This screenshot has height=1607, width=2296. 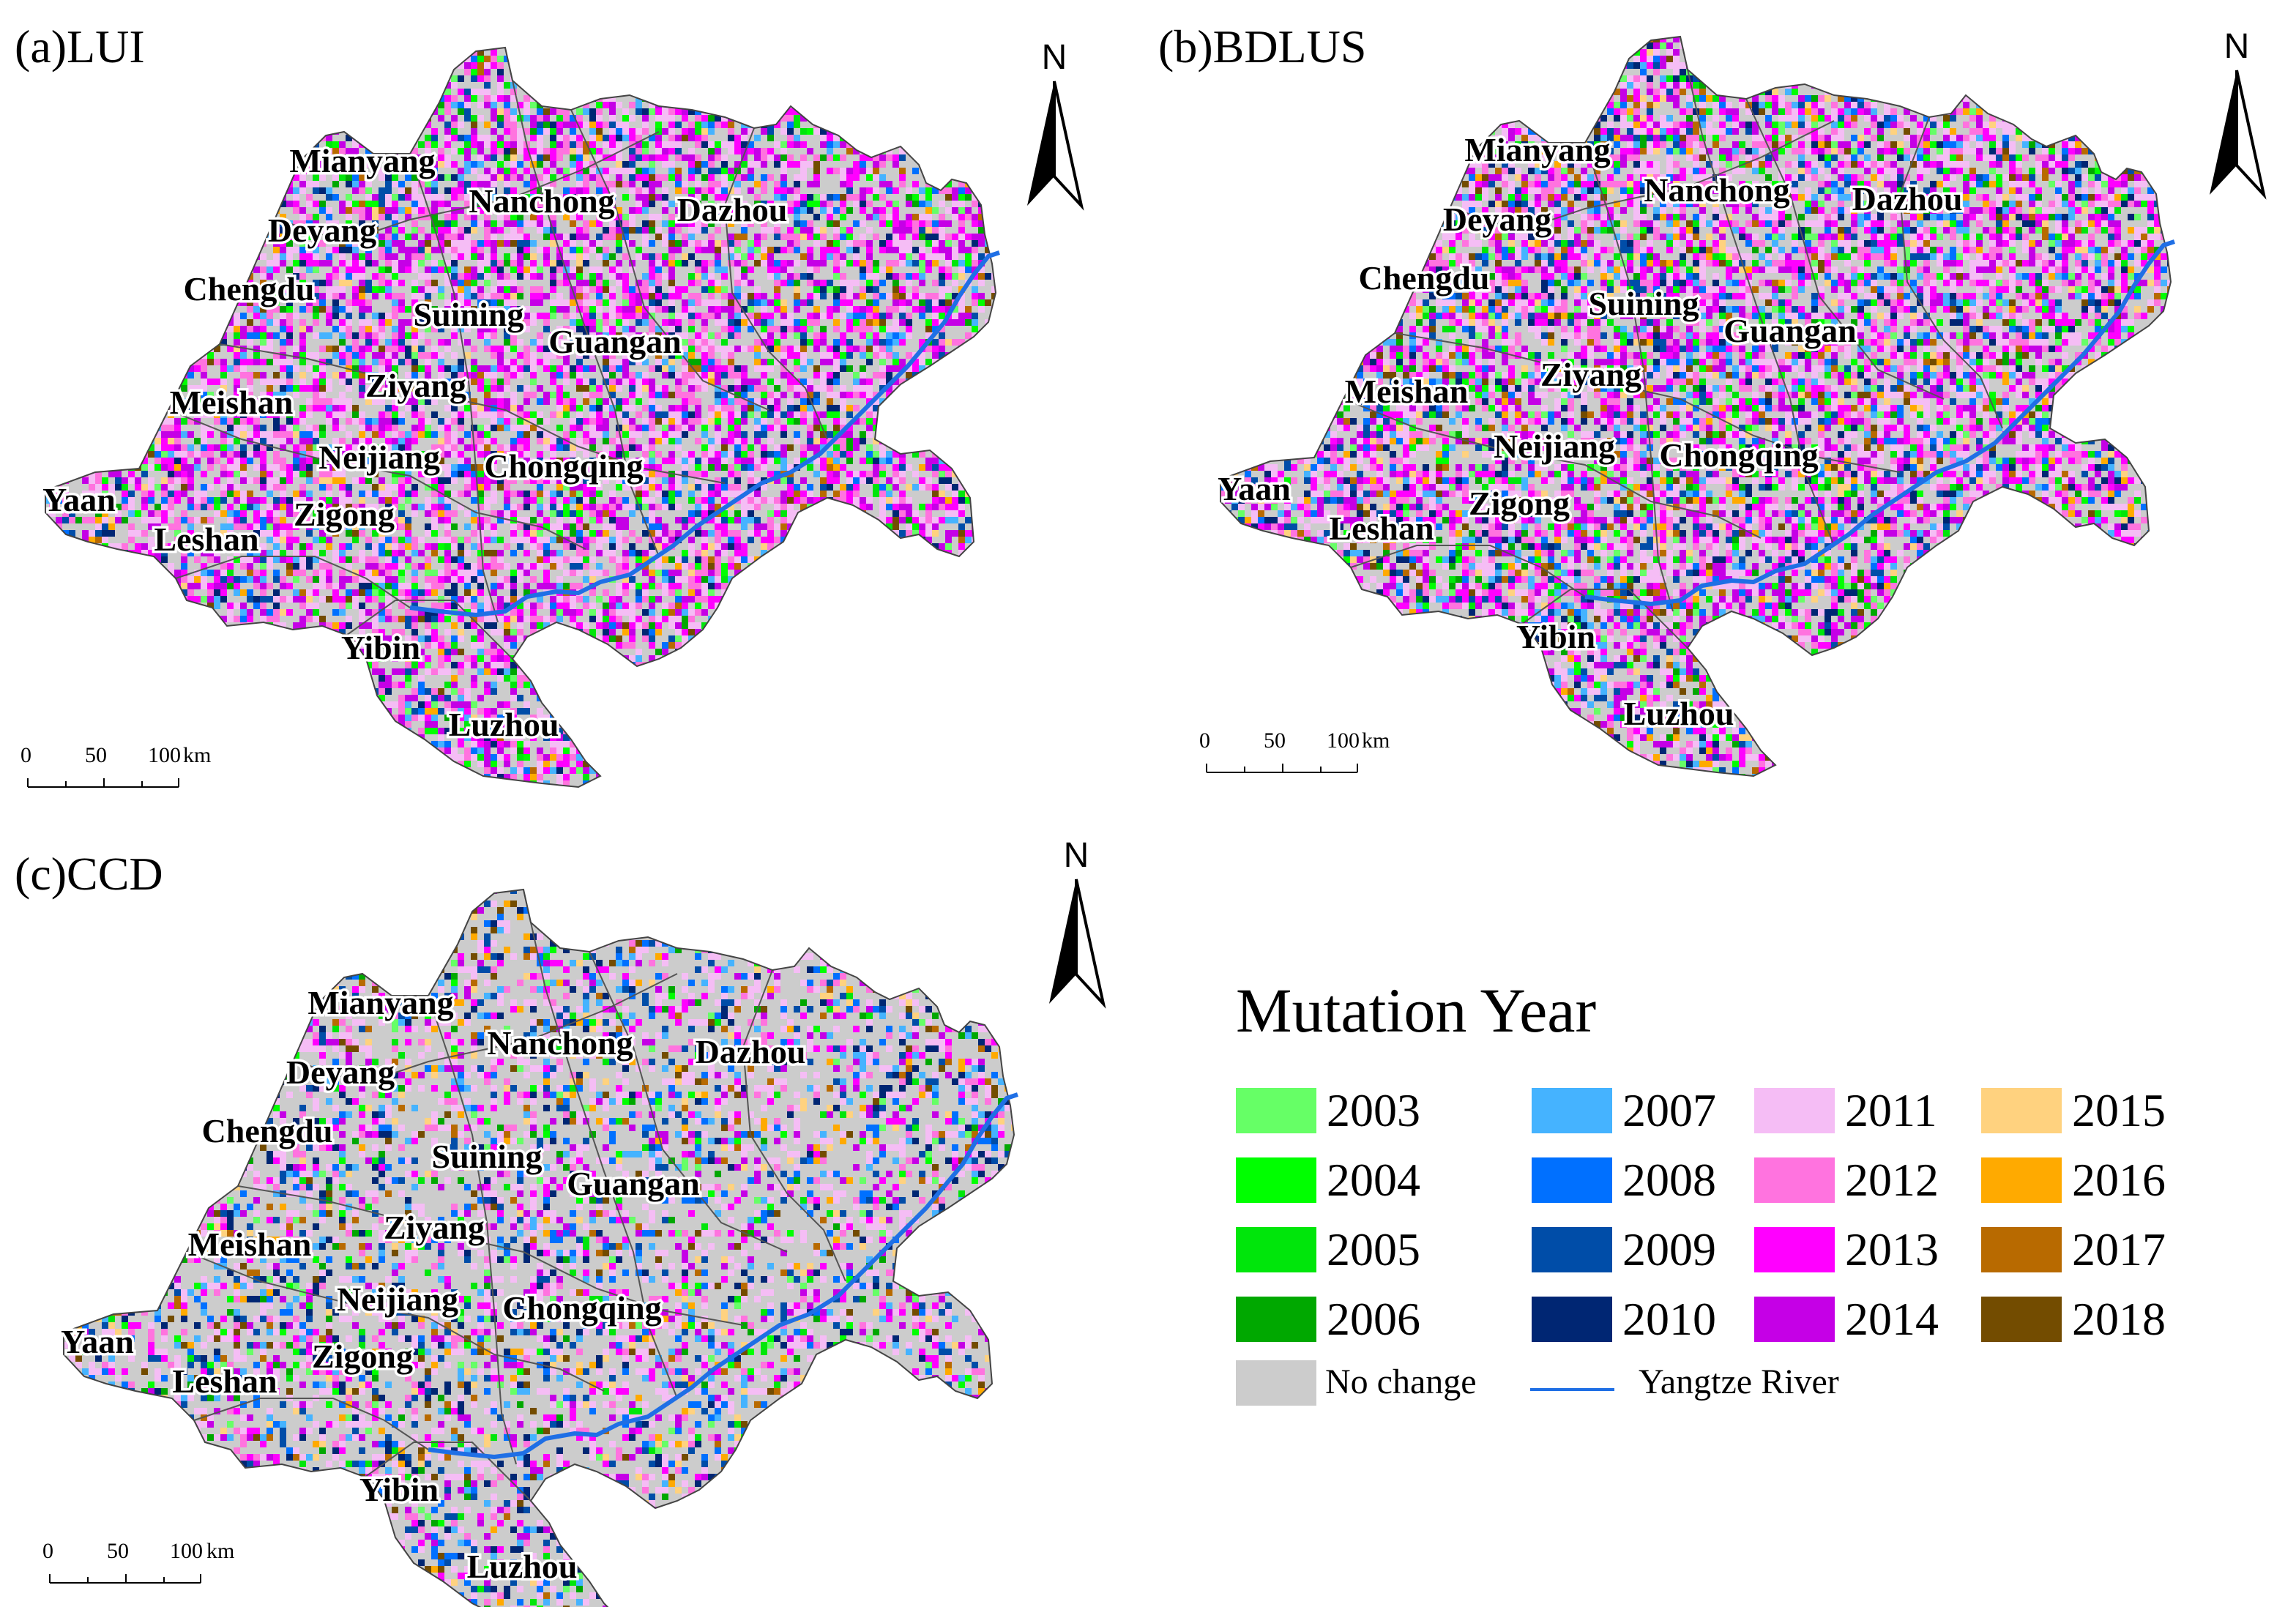 What do you see at coordinates (2119, 1110) in the screenshot?
I see `legend-label: 2015` at bounding box center [2119, 1110].